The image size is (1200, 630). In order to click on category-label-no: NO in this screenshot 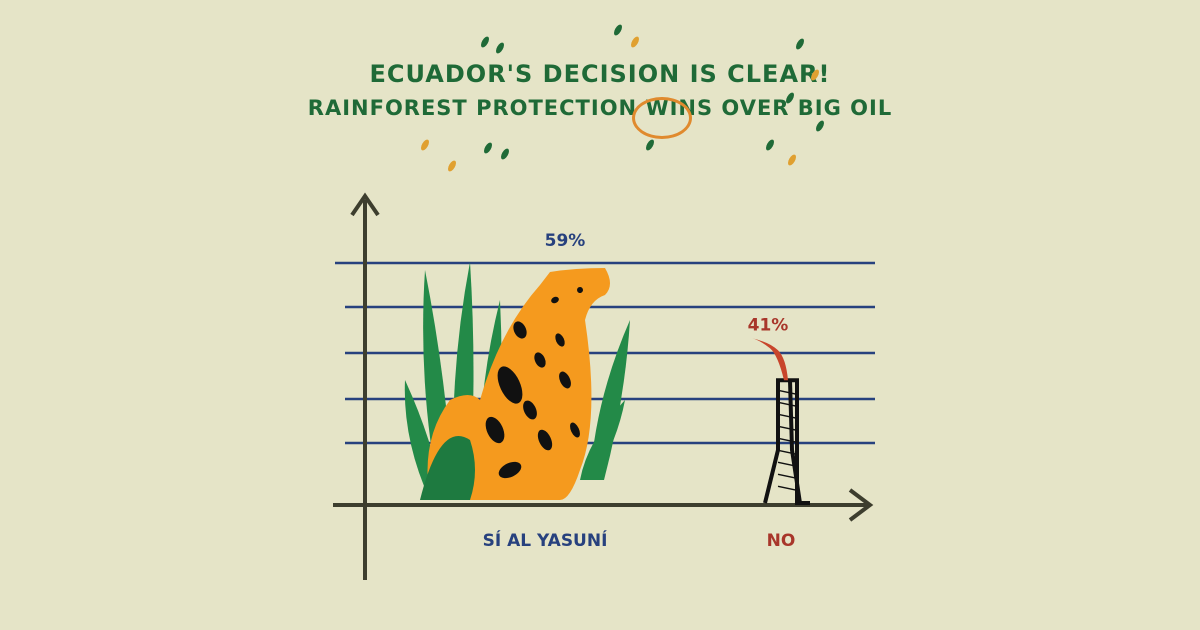, I will do `click(781, 541)`.